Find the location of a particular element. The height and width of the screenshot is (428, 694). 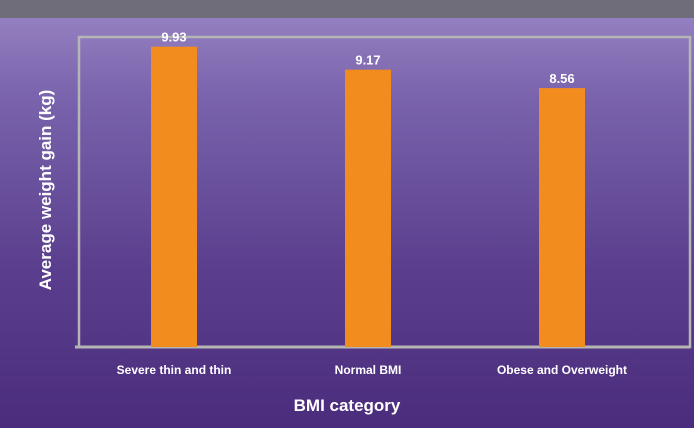

data-label-2: 9.17 is located at coordinates (367, 60).